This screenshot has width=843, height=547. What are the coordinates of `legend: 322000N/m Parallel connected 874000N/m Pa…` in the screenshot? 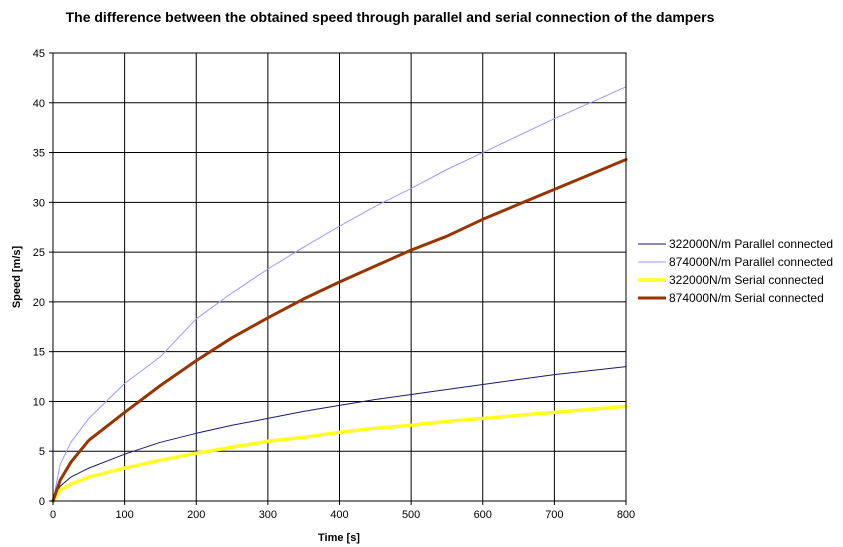 It's located at (735, 271).